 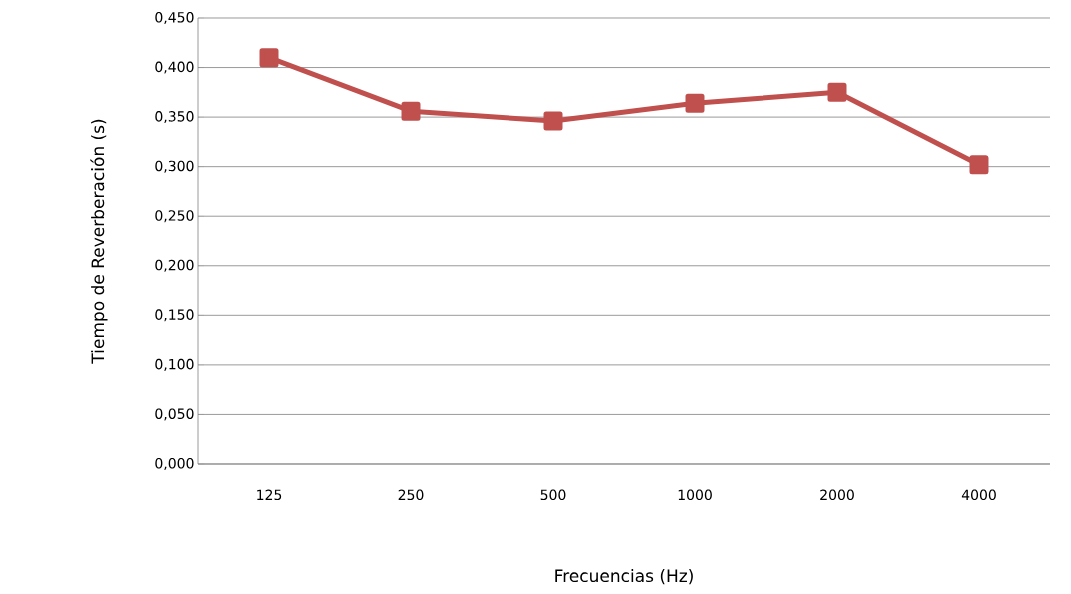 I want to click on y-tick-label: 0,100, so click(x=174, y=364).